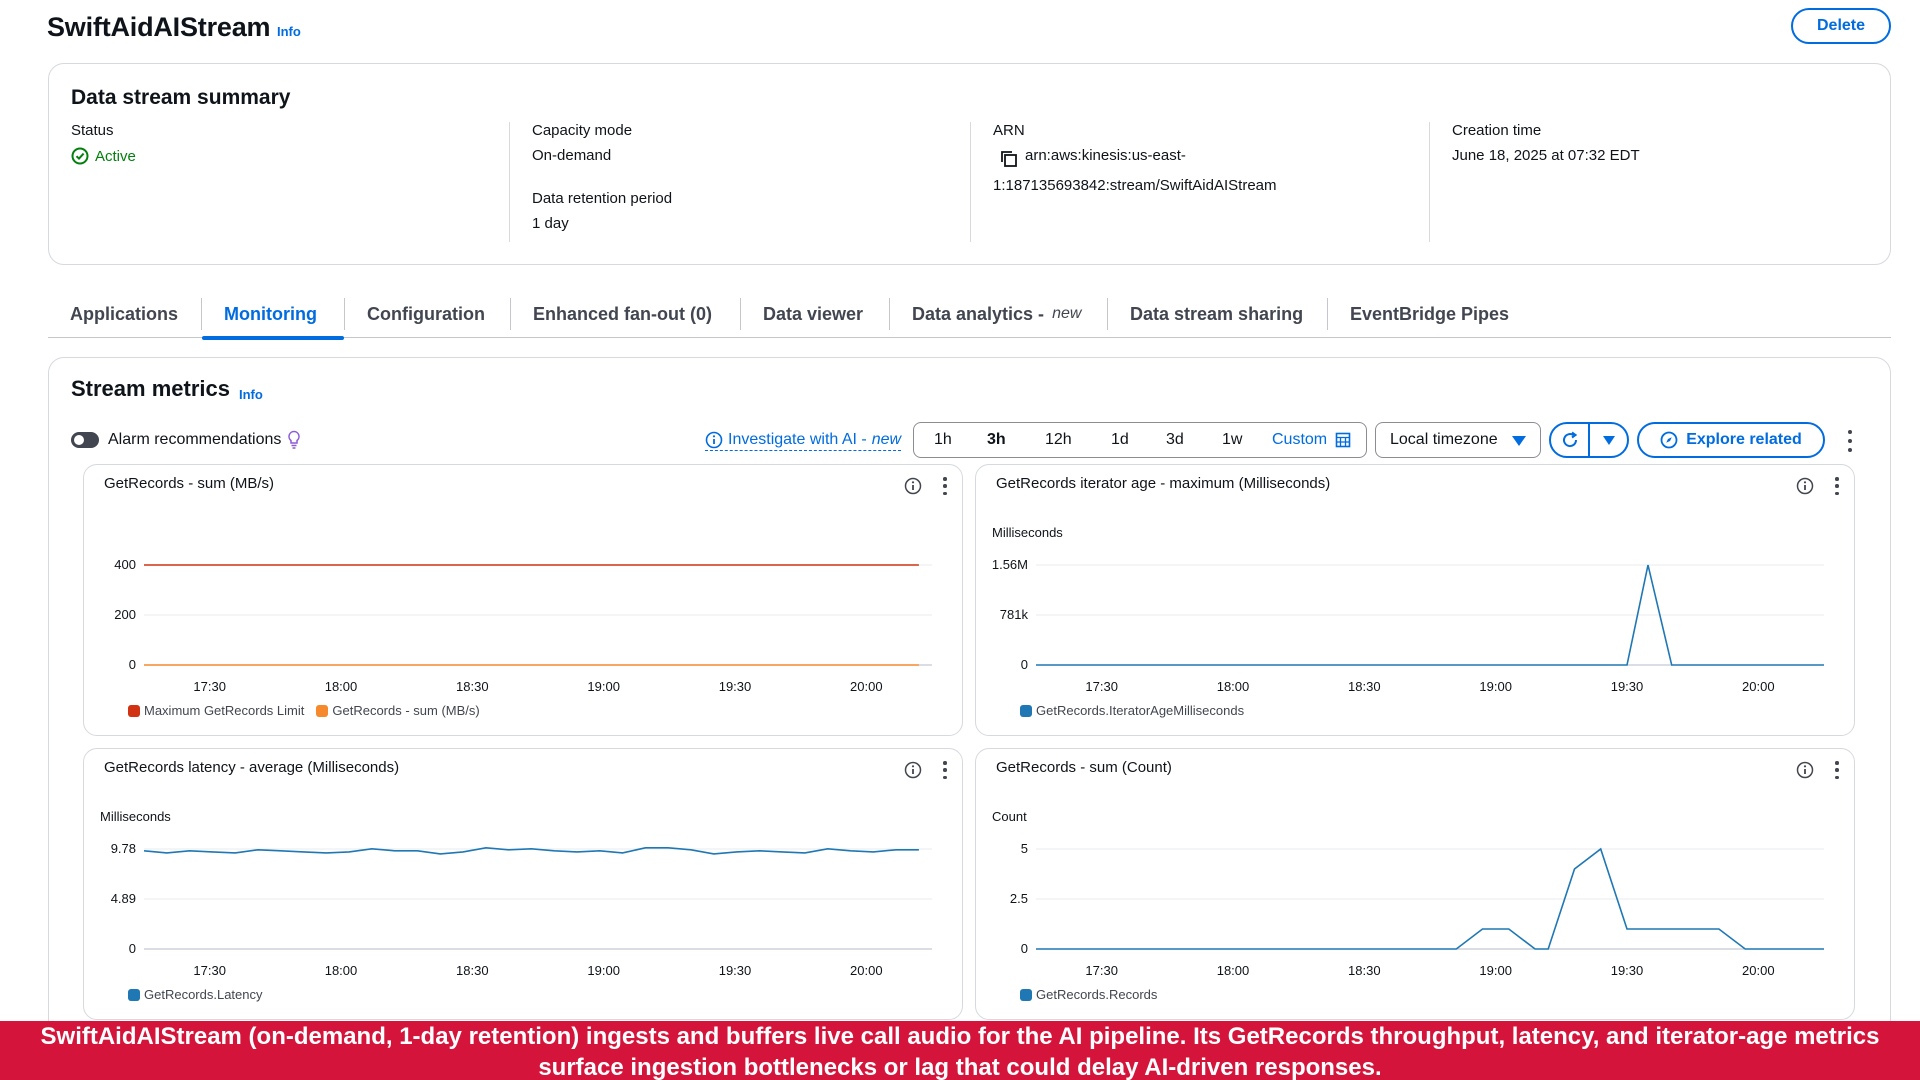  Describe the element at coordinates (1105, 155) in the screenshot. I see `arn-line-1: arn:aws:kinesis:us-east-` at that location.